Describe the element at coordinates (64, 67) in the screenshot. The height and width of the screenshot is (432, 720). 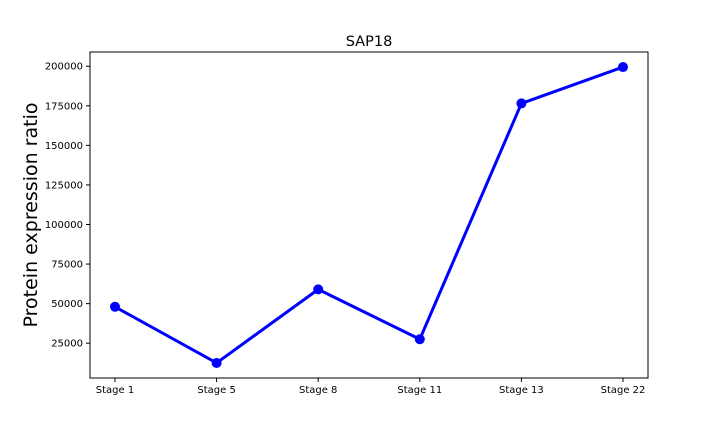
I see `y-tick-label: 200000` at that location.